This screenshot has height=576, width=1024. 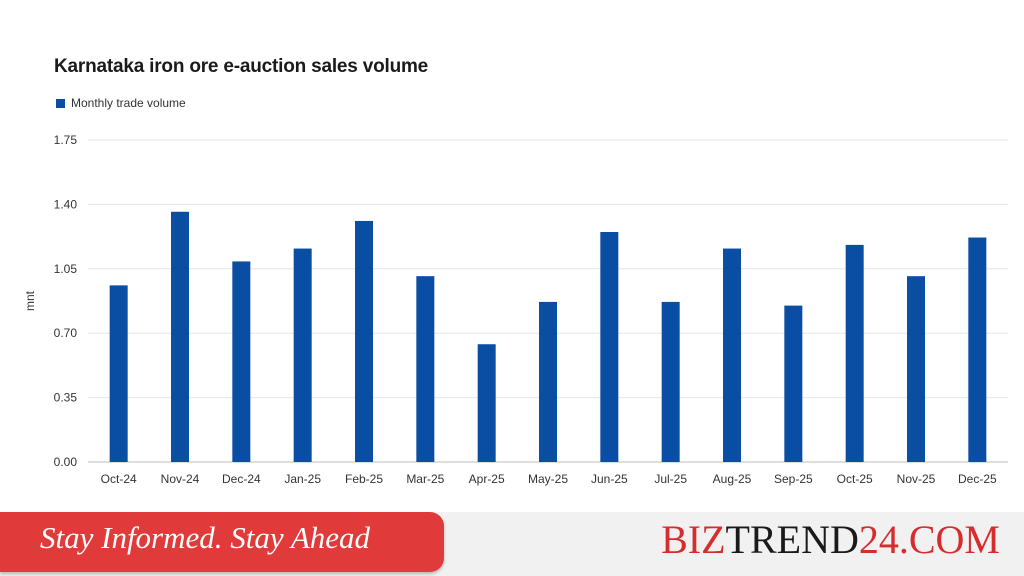 What do you see at coordinates (302, 479) in the screenshot?
I see `x-tick-label: Jan-25` at bounding box center [302, 479].